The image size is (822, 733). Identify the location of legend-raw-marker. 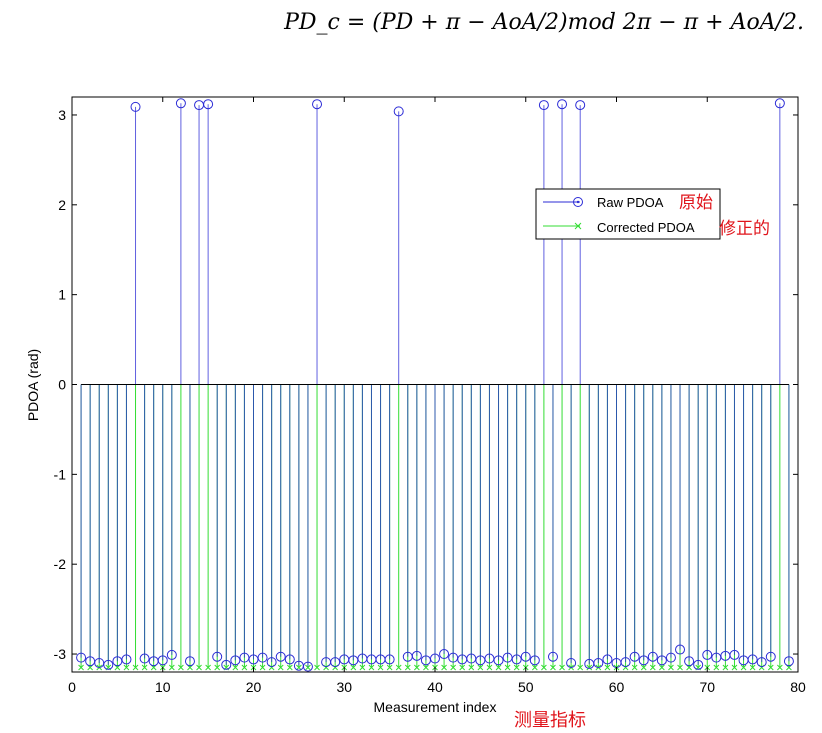
(578, 202).